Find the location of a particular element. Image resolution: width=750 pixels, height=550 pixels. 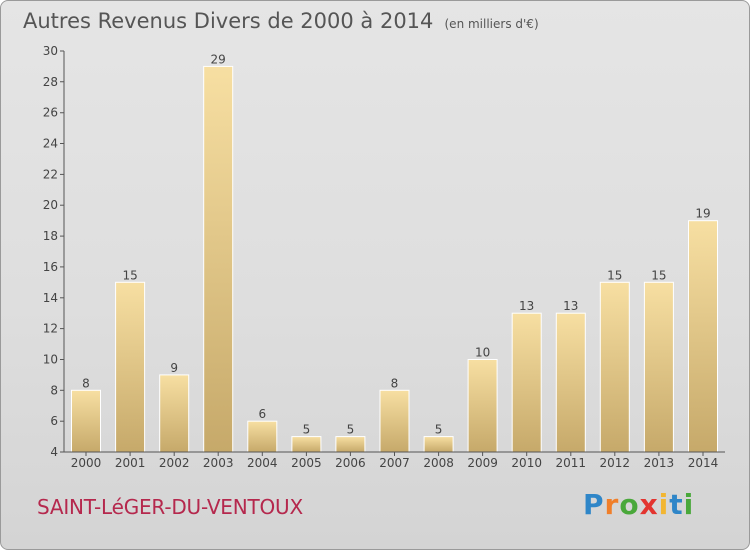

value-label-2003: 29 is located at coordinates (218, 59).